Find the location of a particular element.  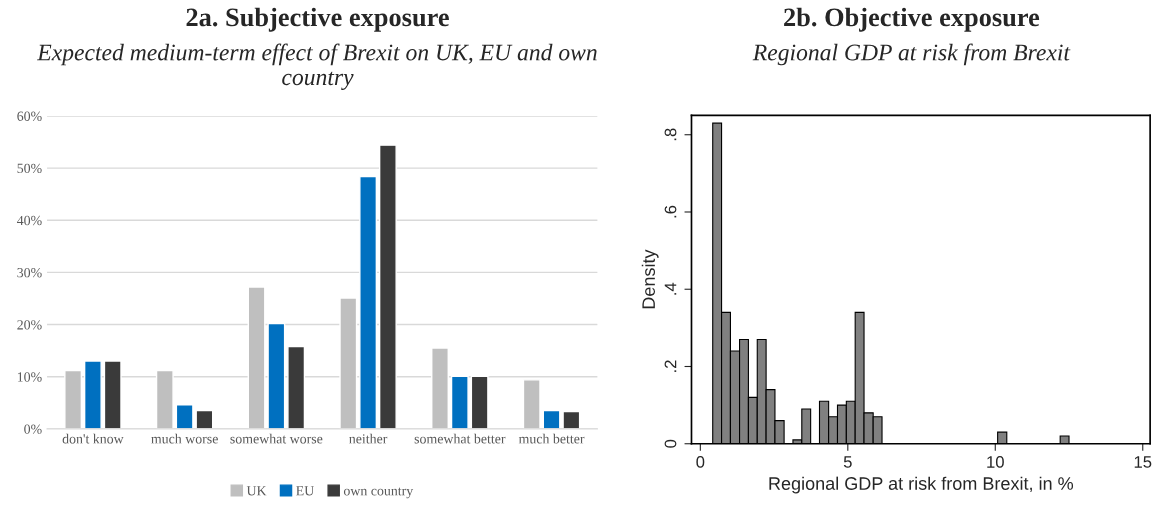

x-tick-label: somewhat better is located at coordinates (460, 438).